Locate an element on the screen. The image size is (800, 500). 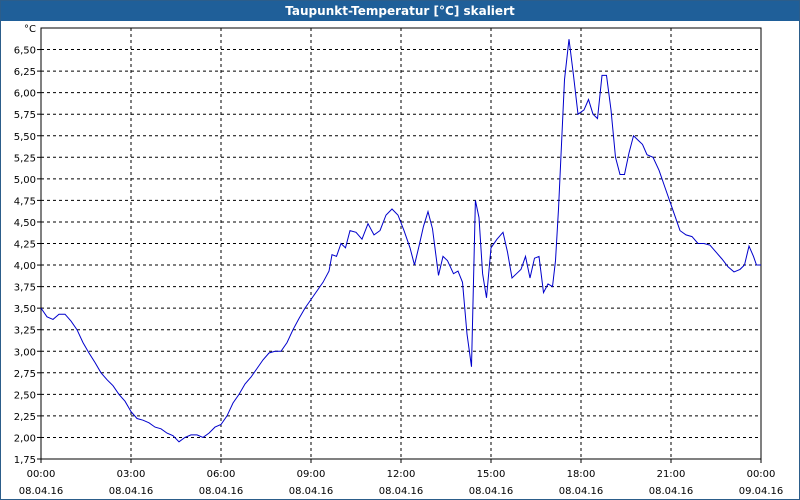
y-tick-label: 5,50 is located at coordinates (25, 137).